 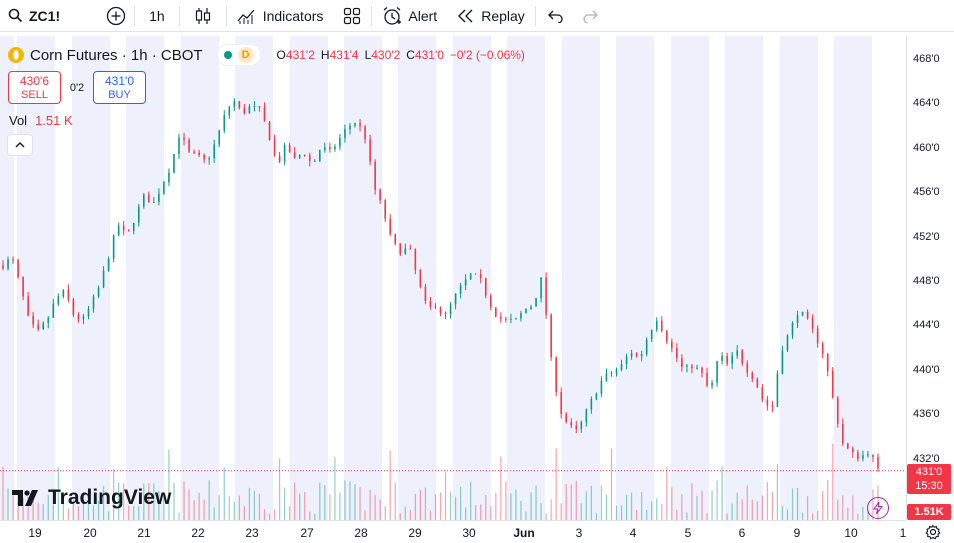 What do you see at coordinates (929, 479) in the screenshot?
I see `last-price-label: 431'0 15:30` at bounding box center [929, 479].